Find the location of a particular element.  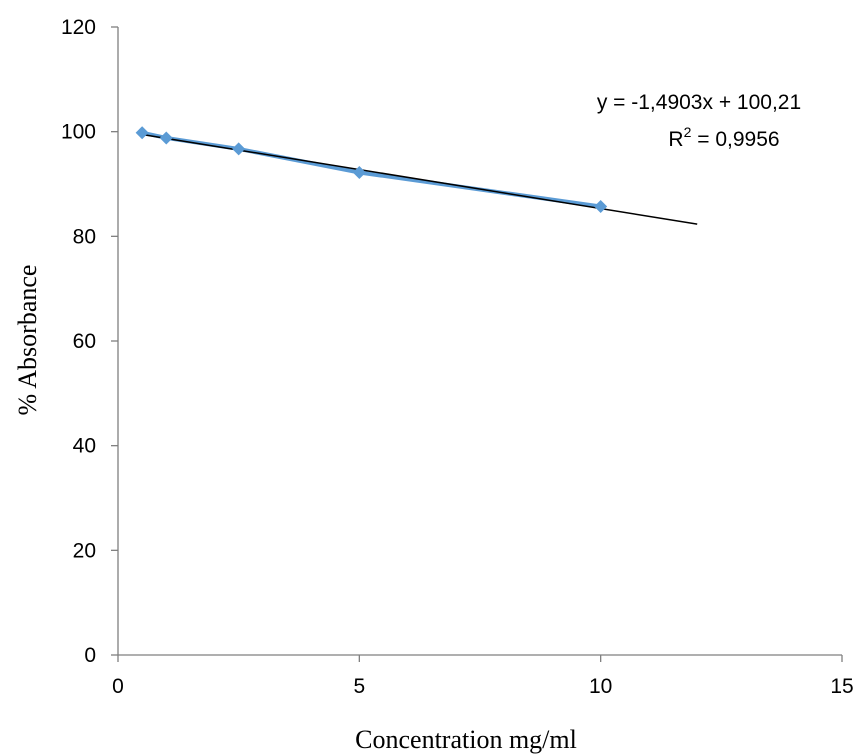

r-squared-label: R2 = 0,9956 is located at coordinates (723, 137).